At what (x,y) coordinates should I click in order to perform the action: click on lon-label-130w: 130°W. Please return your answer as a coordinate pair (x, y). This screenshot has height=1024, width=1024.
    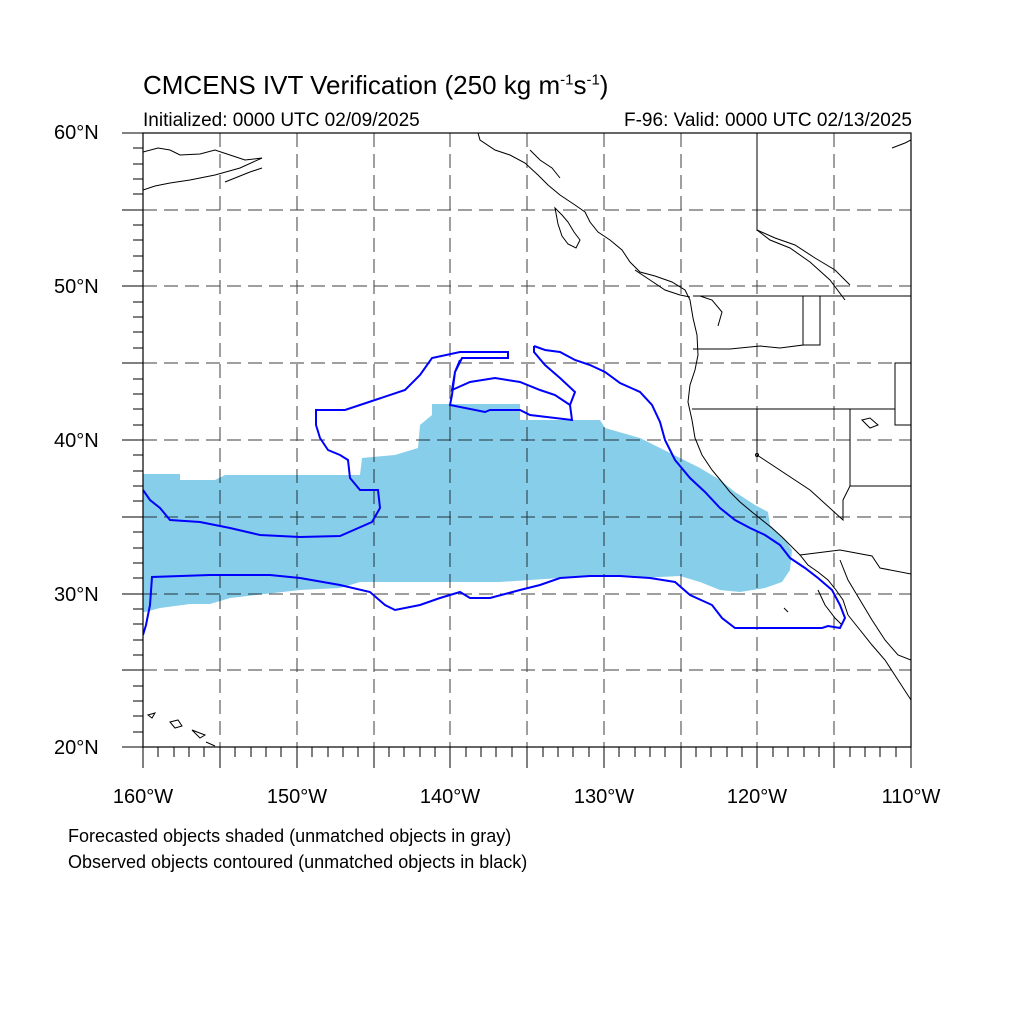
    Looking at the image, I should click on (604, 797).